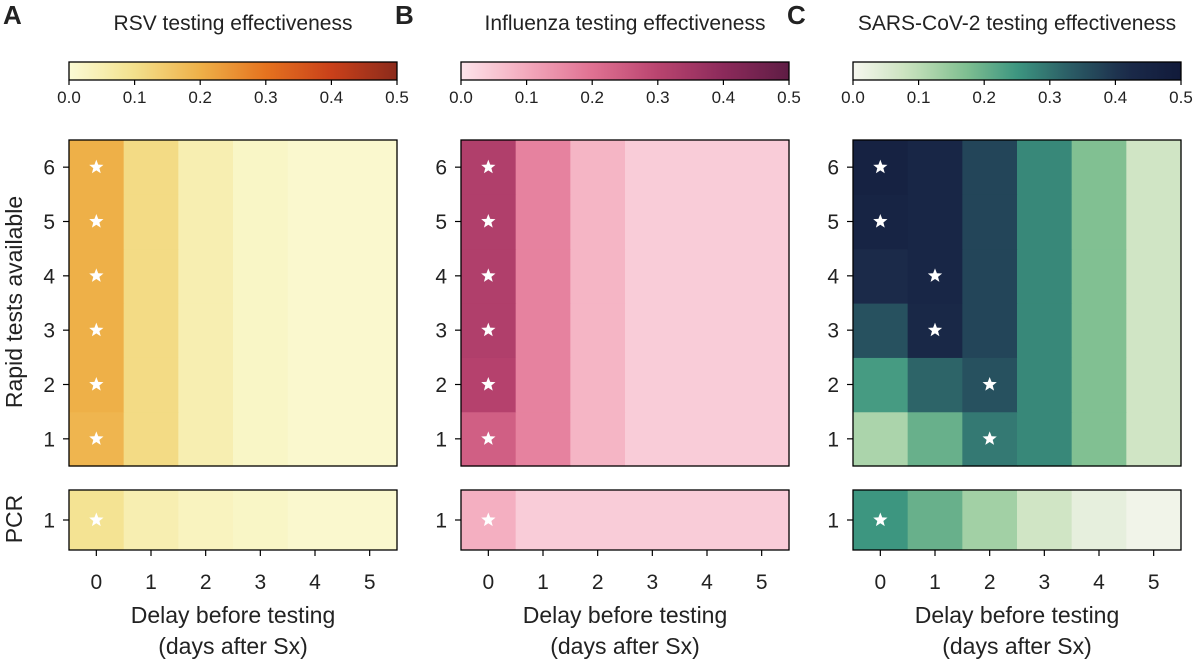  I want to click on panel-b-x-tick-label: 5, so click(762, 582).